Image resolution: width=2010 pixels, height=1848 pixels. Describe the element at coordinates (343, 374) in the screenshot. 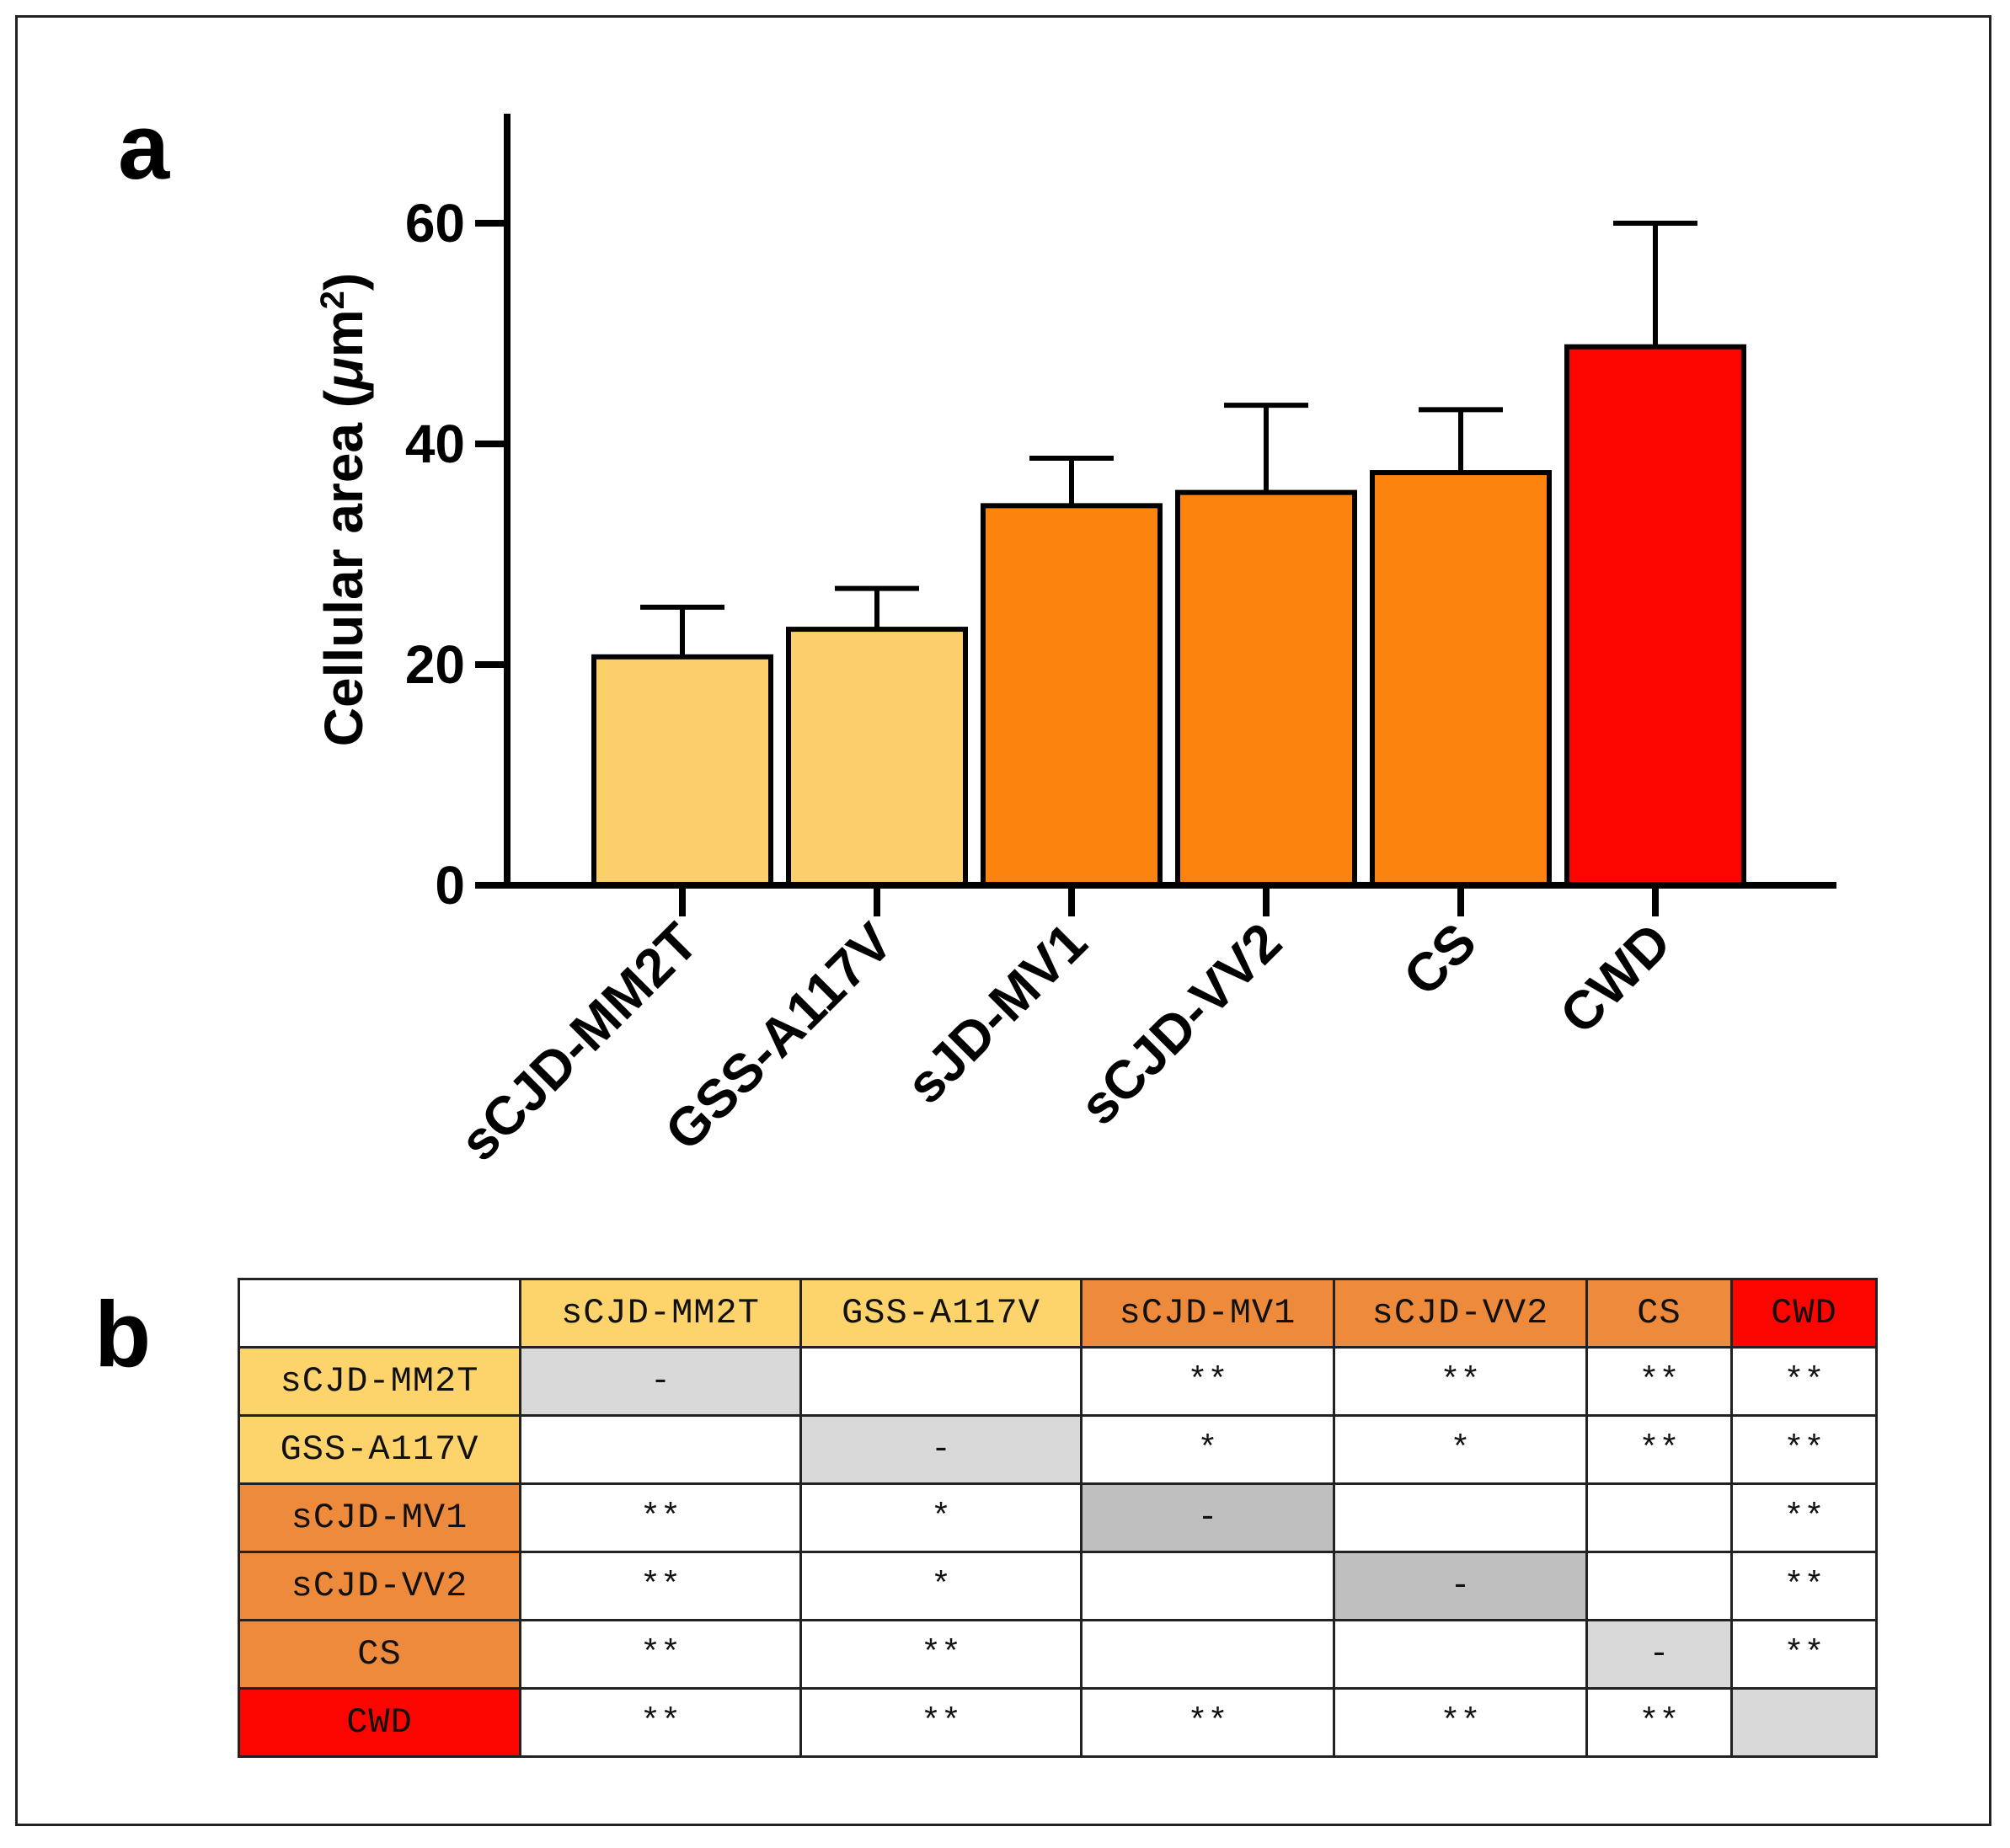

I see `y-axis-label-mu: μ` at that location.